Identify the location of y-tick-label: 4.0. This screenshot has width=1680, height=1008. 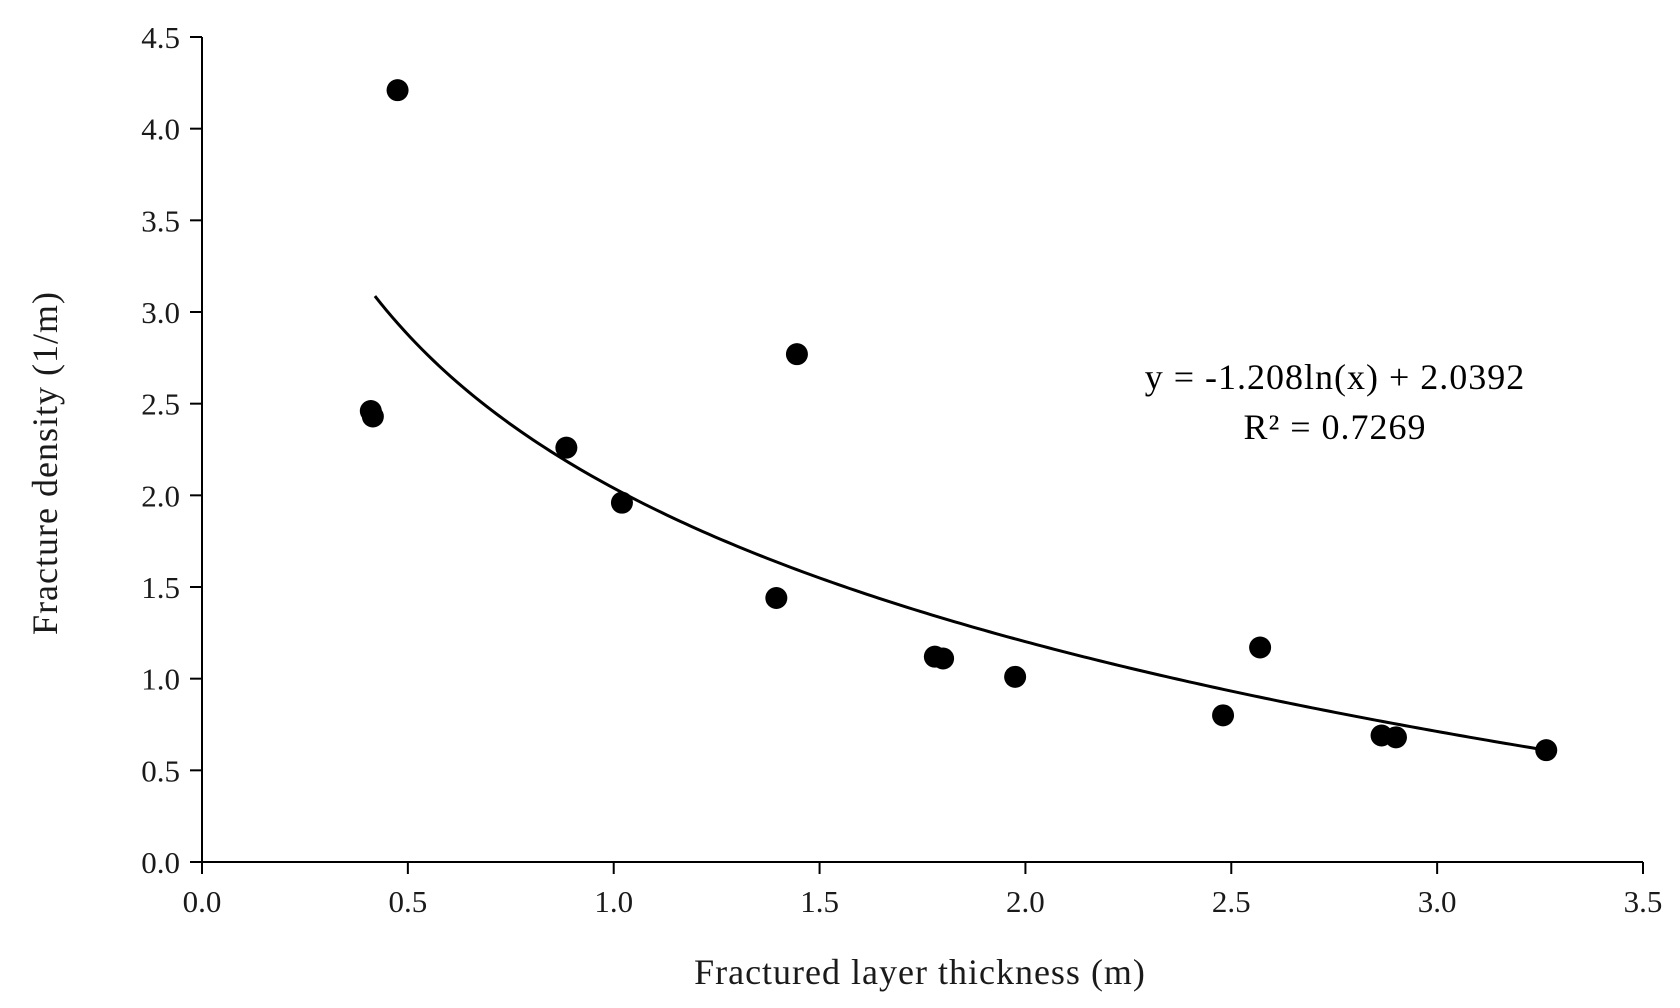
(160, 129).